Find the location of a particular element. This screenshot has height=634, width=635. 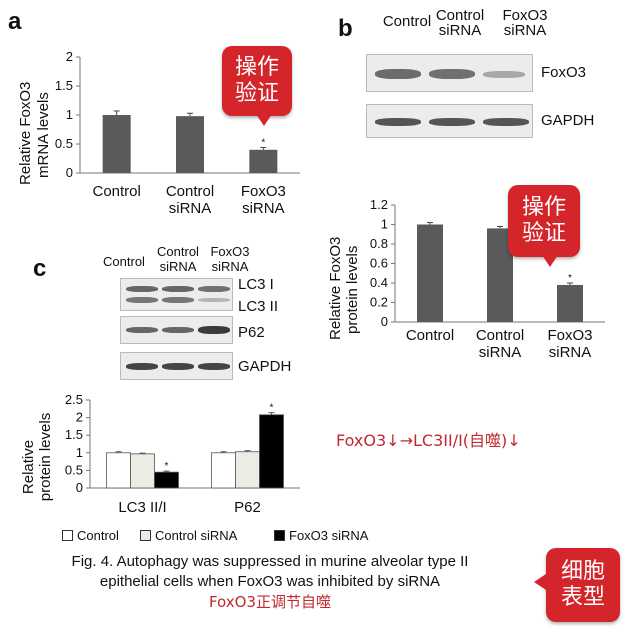

legend-foxo3-sirna: FoxO3 siRNA is located at coordinates (321, 535).